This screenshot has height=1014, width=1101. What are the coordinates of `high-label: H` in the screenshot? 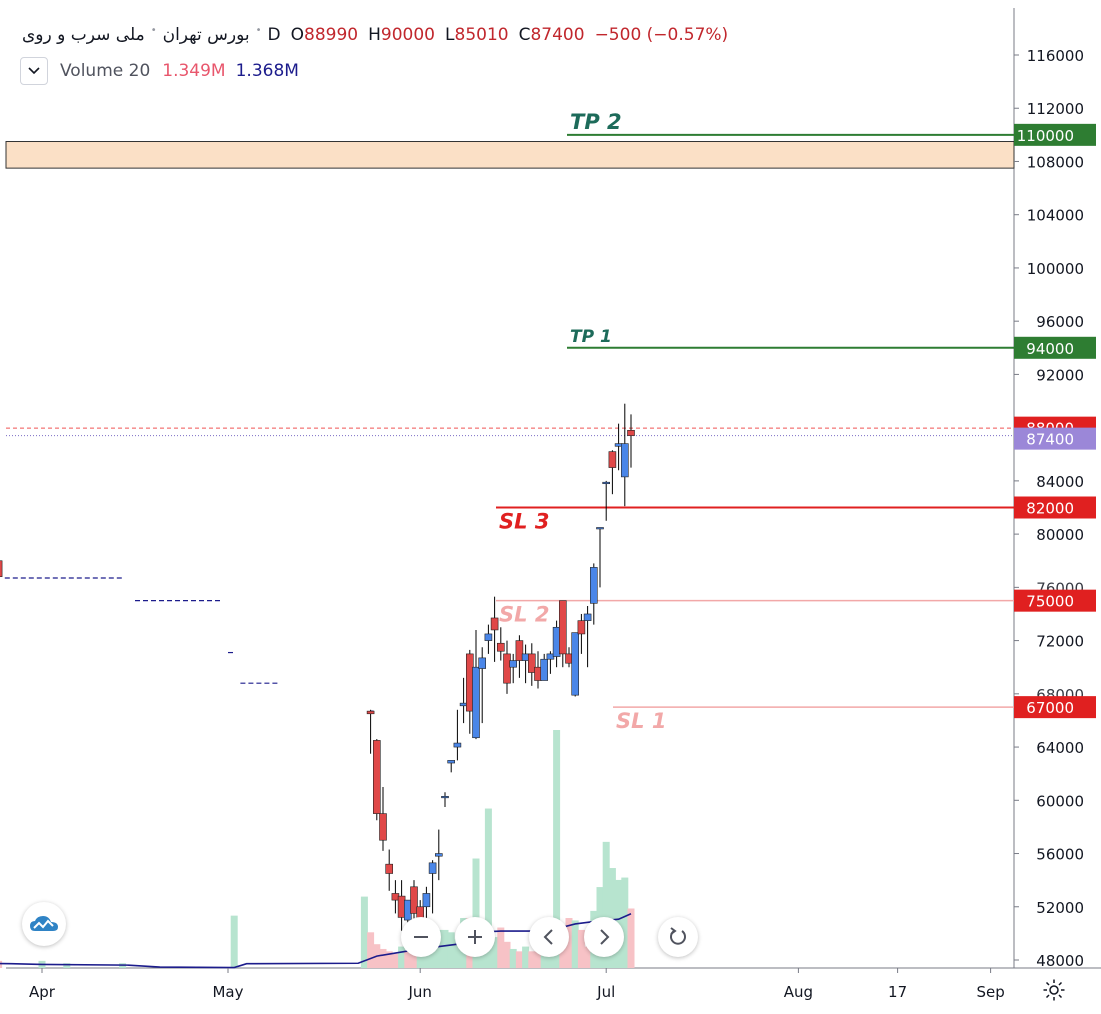 It's located at (374, 35).